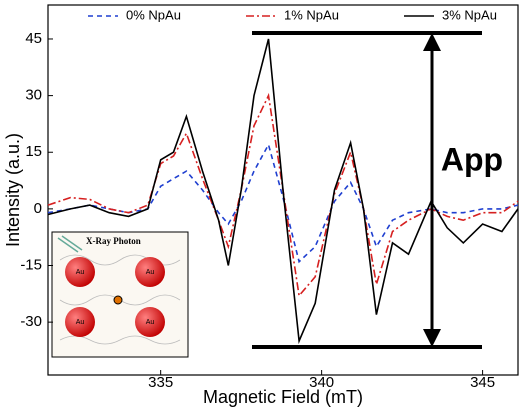  What do you see at coordinates (31, 321) in the screenshot?
I see `y-tick-label: -30` at bounding box center [31, 321].